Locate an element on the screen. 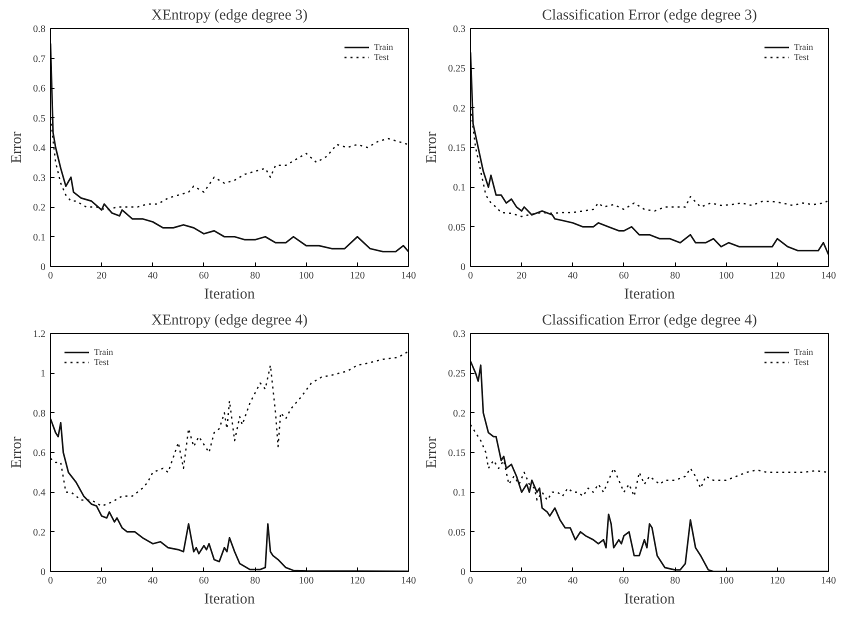 This screenshot has width=853, height=627. y-tick-label: 1 is located at coordinates (43, 374).